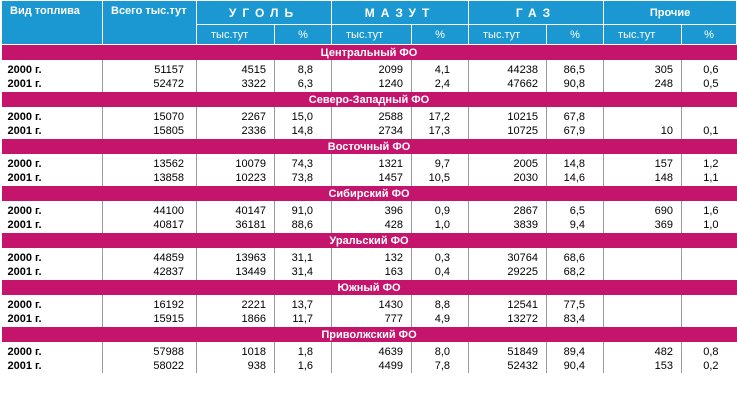 This screenshot has width=737, height=402. Describe the element at coordinates (149, 225) in the screenshot. I see `cell-total: 40817` at that location.